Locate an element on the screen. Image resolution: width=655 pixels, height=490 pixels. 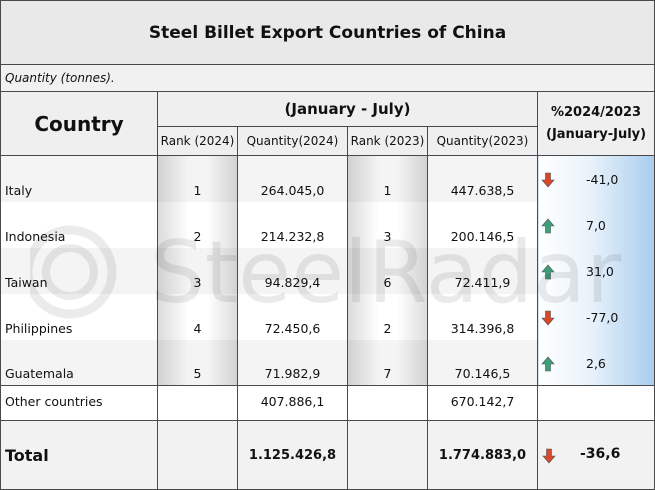
total-percent-value: -36,6 is located at coordinates (600, 454).